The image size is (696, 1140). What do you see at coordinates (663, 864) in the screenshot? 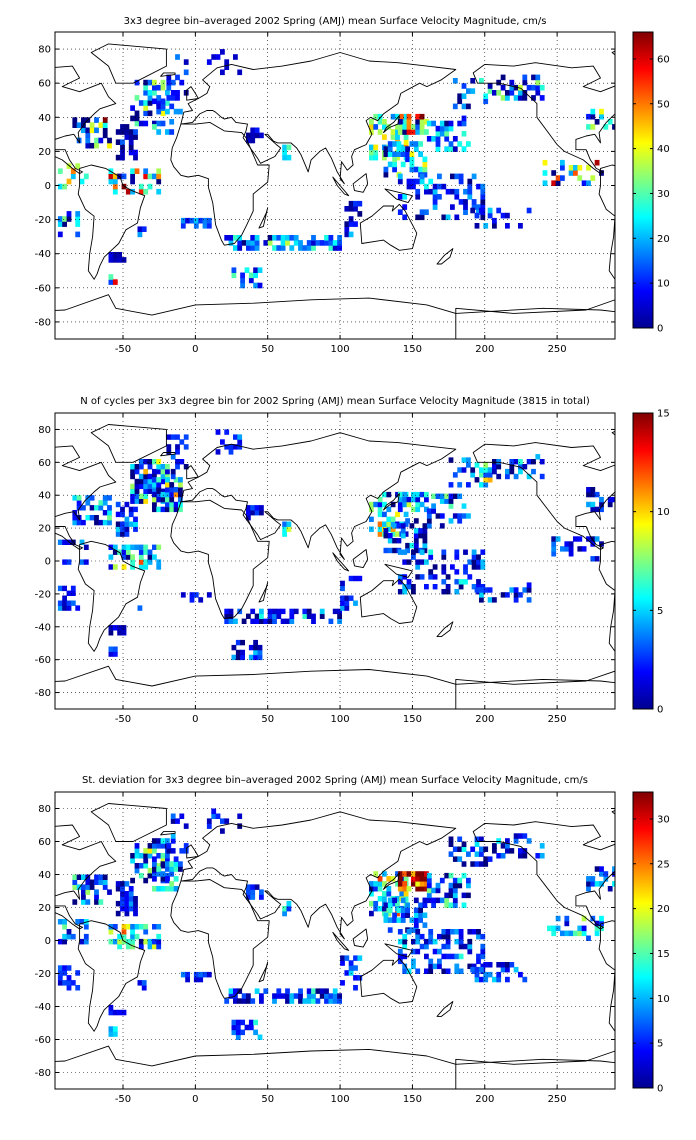
I see `colorbar-tick-label: 25` at bounding box center [663, 864].